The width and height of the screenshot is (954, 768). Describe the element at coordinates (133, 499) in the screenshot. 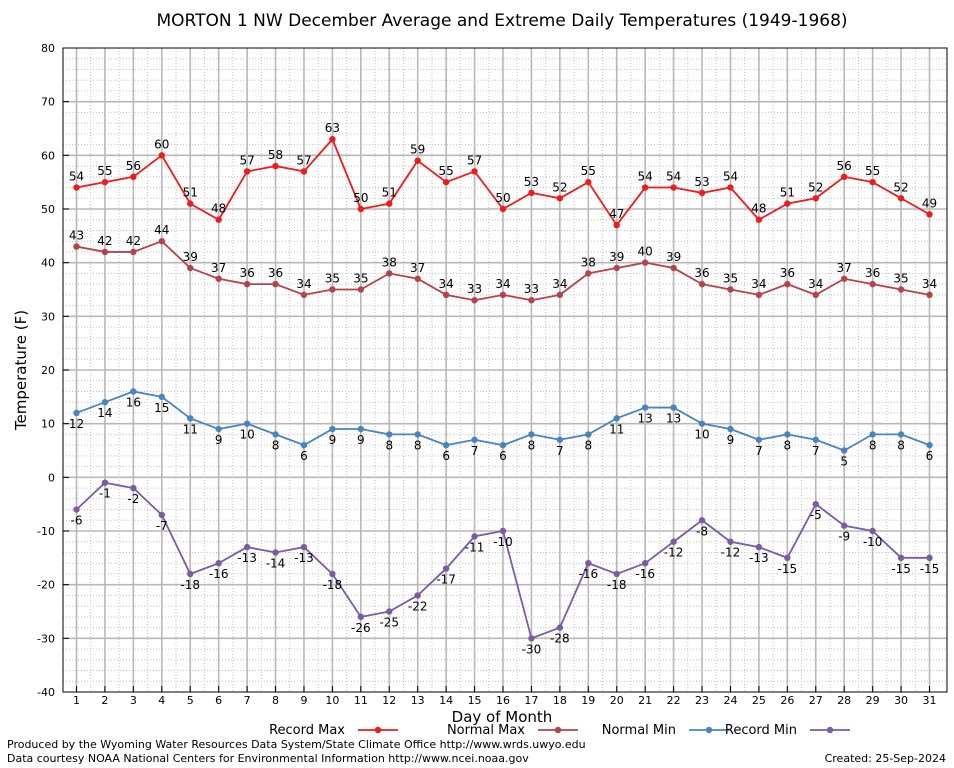

I see `data-label: -2` at that location.